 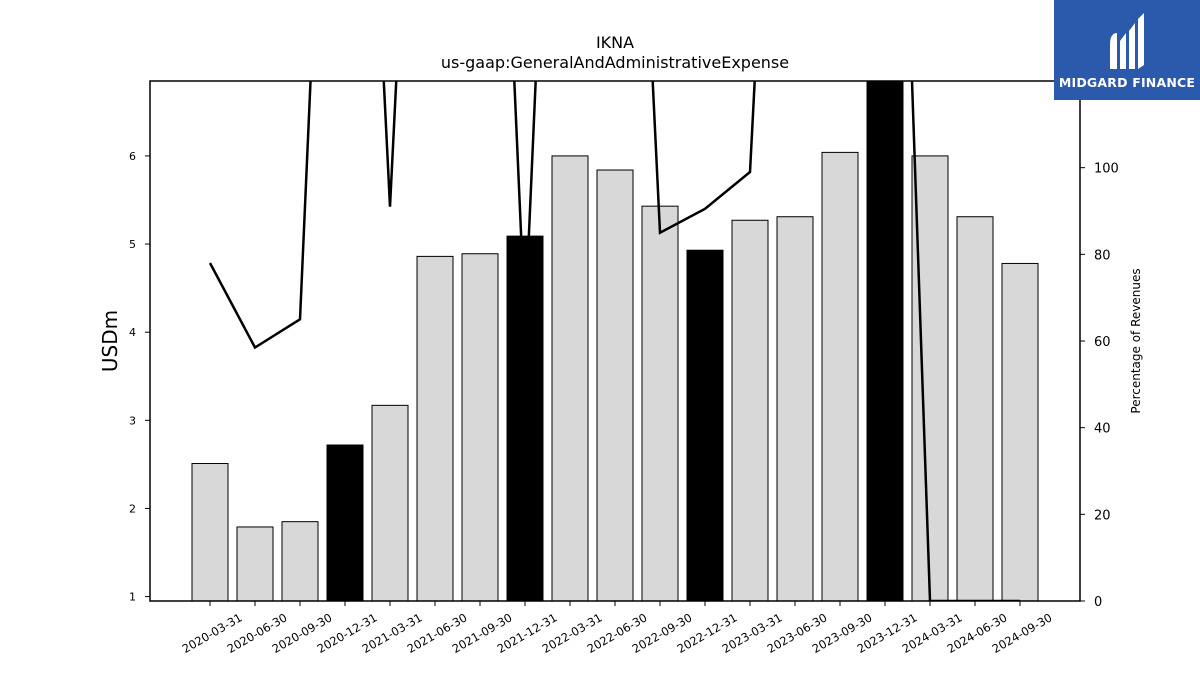 I want to click on y2-tick-label: 100, so click(x=1106, y=169).